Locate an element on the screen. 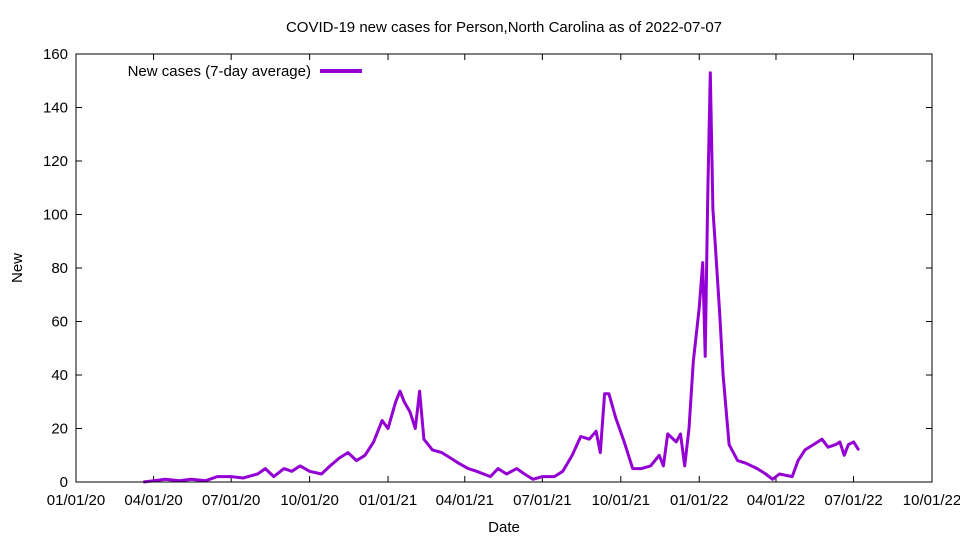 The height and width of the screenshot is (540, 960). y-tick-label: 140 is located at coordinates (55, 108).